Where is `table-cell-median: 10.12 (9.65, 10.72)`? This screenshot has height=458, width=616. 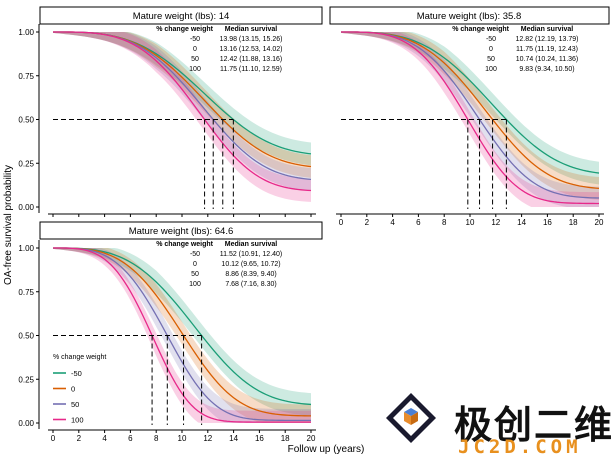
table-cell-median: 10.12 (9.65, 10.72) is located at coordinates (250, 264).